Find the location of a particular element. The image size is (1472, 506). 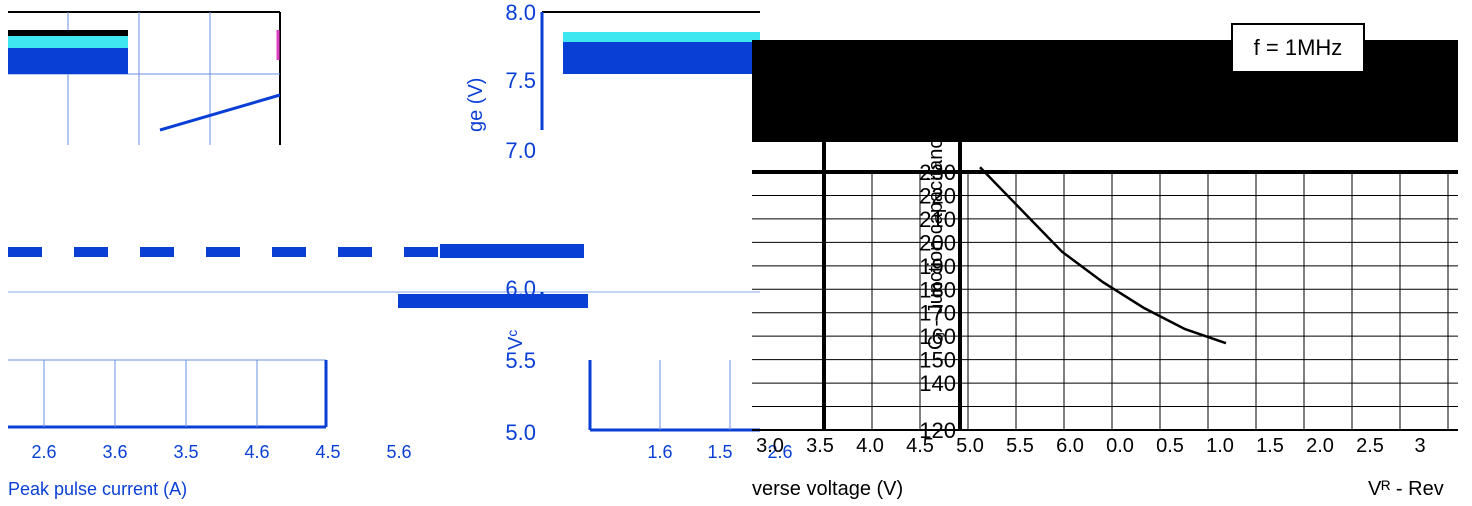

right-y-tick-label: 200 is located at coordinates (937, 242).